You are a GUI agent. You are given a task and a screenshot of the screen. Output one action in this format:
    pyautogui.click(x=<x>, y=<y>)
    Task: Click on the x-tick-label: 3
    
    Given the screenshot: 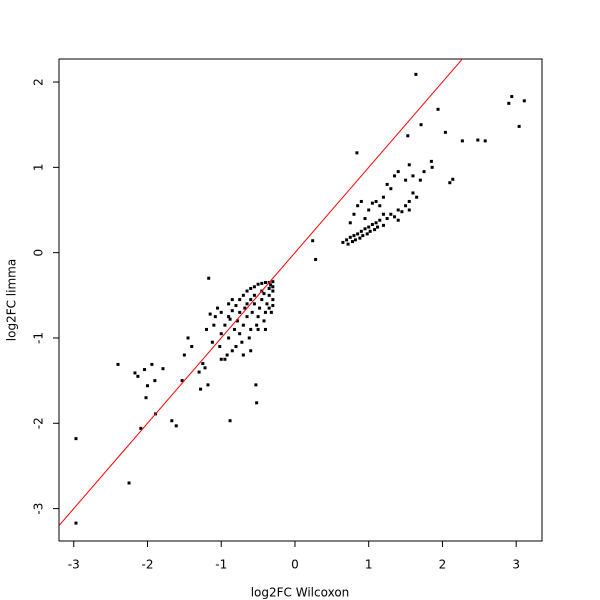 What is the action you would take?
    pyautogui.click(x=516, y=565)
    